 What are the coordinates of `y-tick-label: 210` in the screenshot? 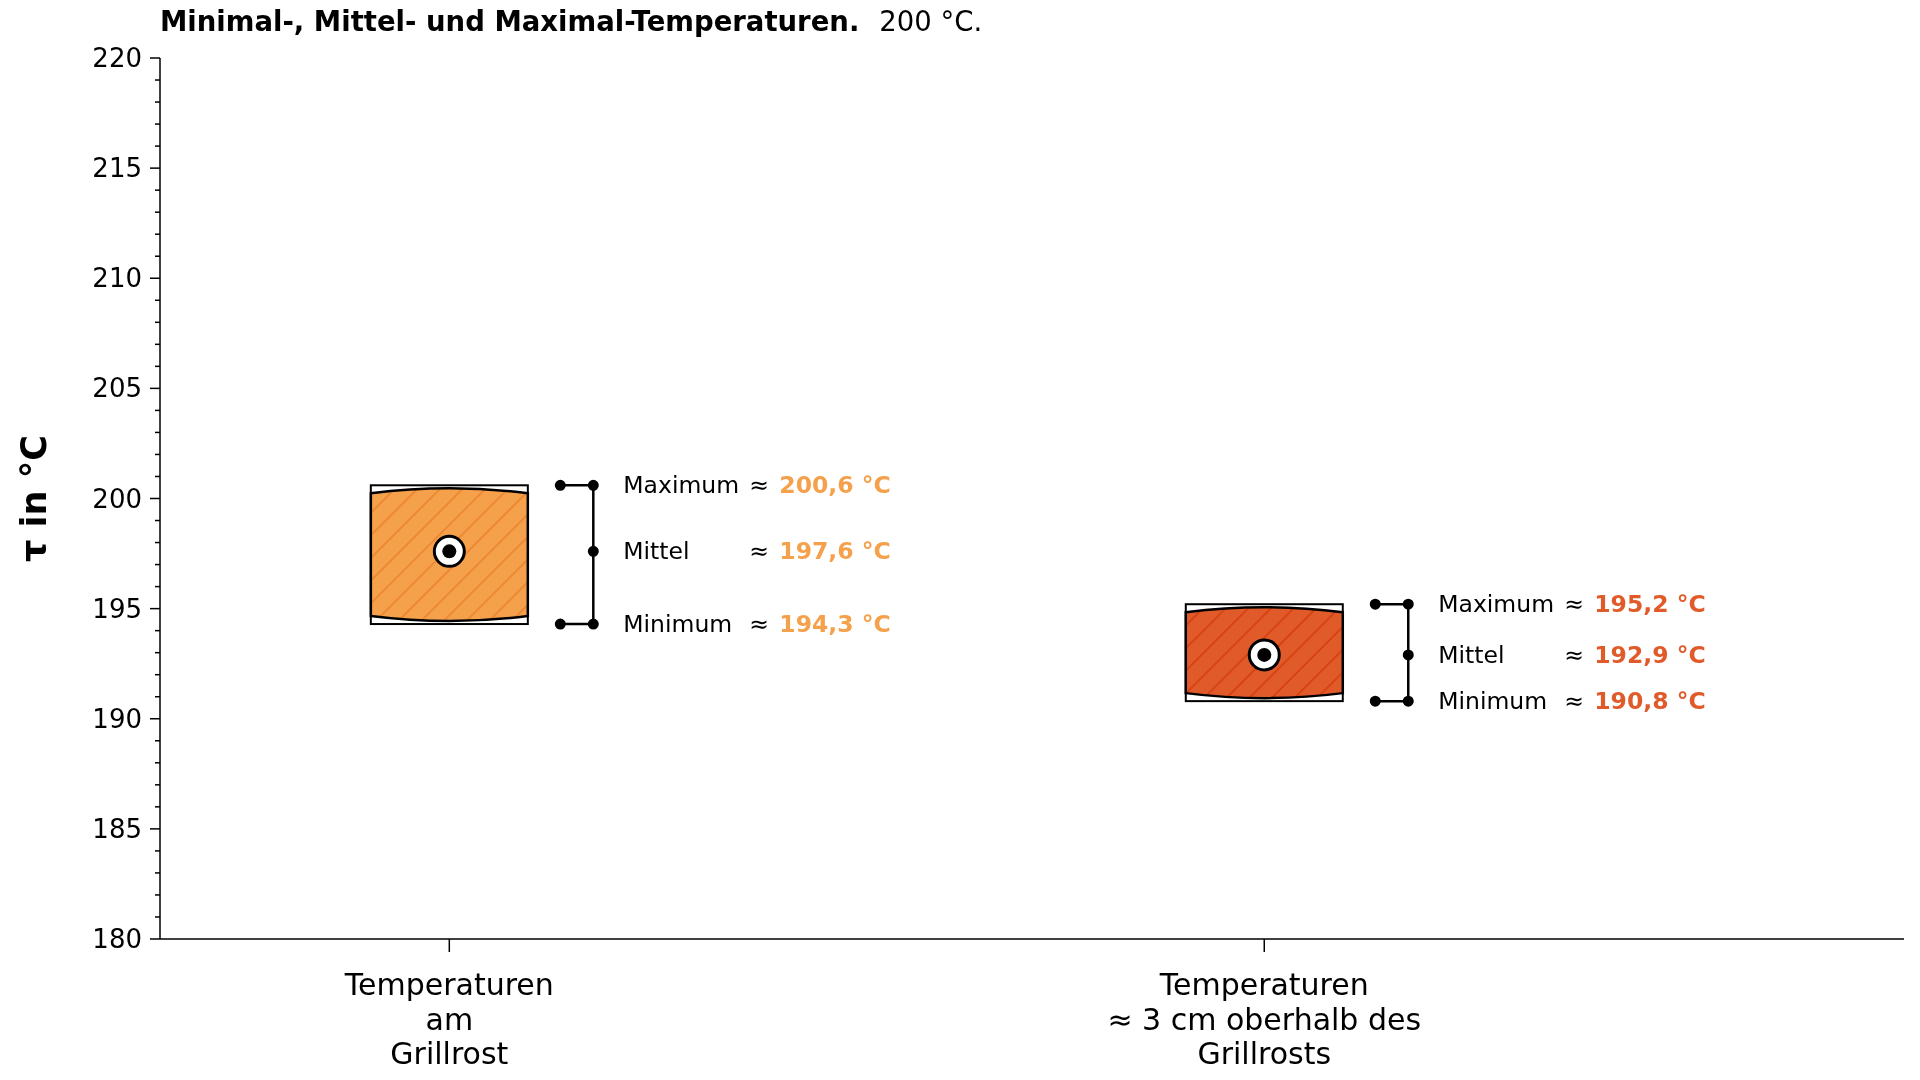 It's located at (117, 278).